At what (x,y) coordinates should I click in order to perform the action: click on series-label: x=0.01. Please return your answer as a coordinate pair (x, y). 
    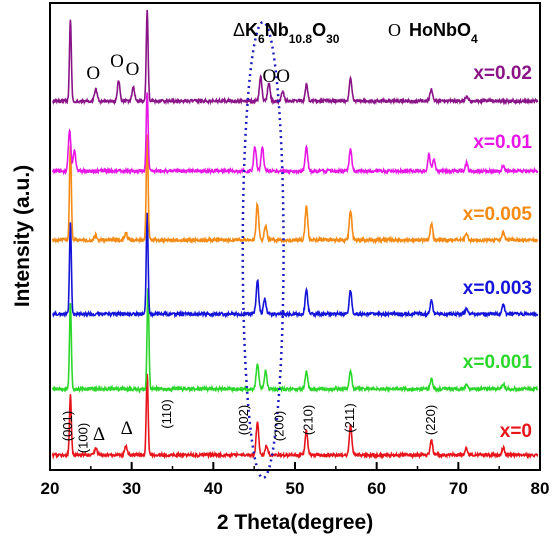
    Looking at the image, I should click on (502, 142).